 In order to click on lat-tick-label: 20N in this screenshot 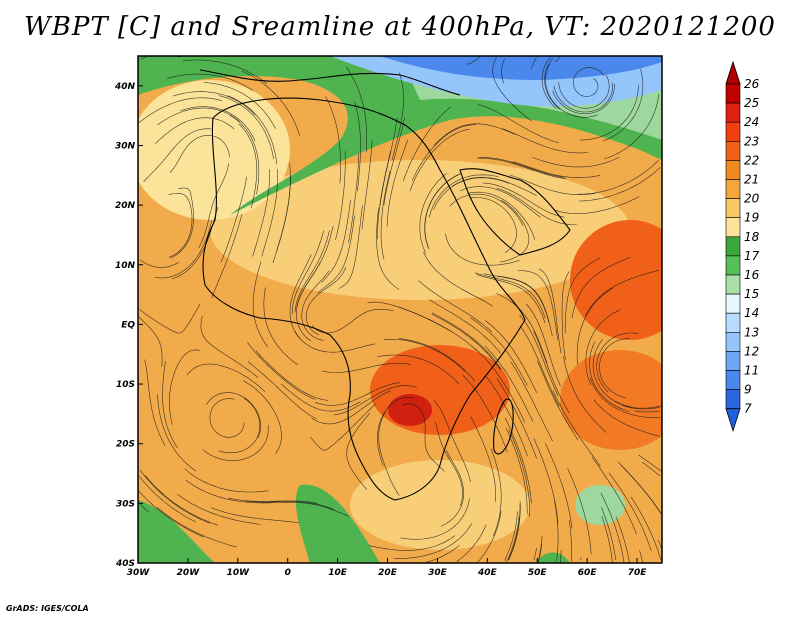, I will do `click(125, 206)`.